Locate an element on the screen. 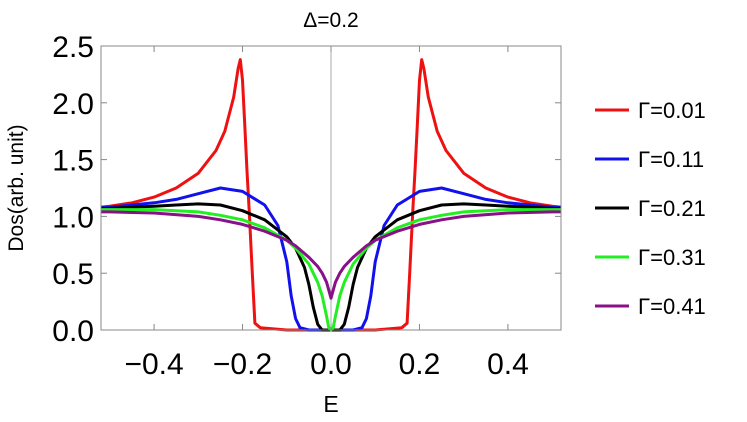 The height and width of the screenshot is (422, 747). x-tick-label: 0.4 is located at coordinates (508, 364).